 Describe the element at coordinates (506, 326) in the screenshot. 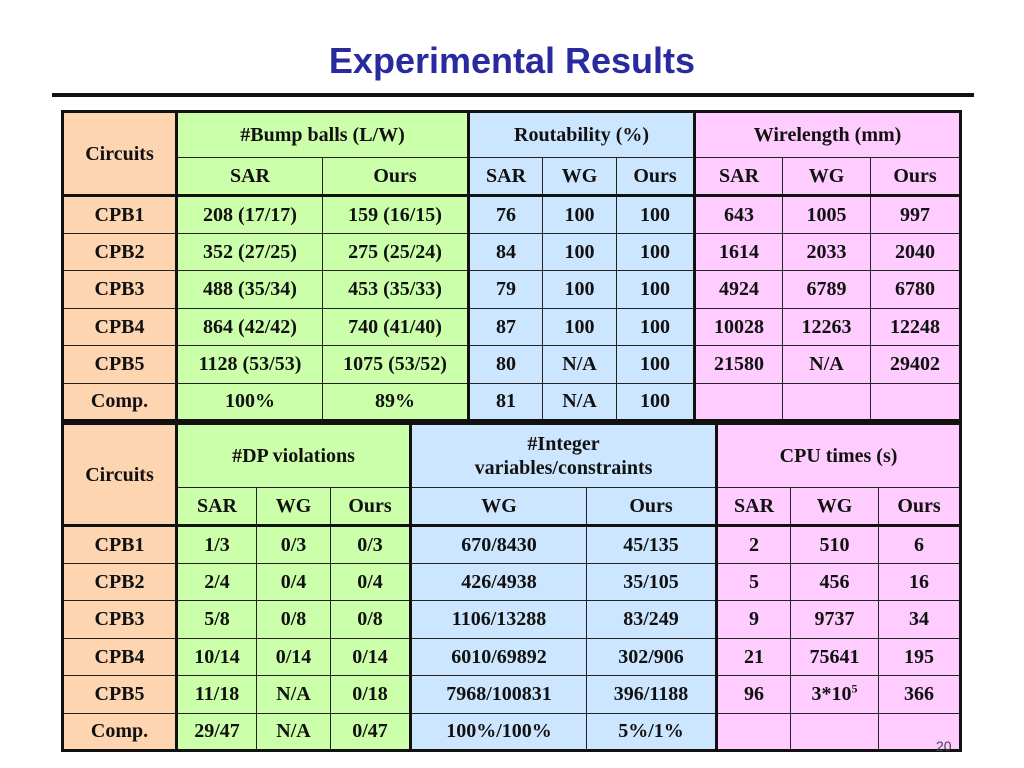

I see `table-cell: 87` at that location.